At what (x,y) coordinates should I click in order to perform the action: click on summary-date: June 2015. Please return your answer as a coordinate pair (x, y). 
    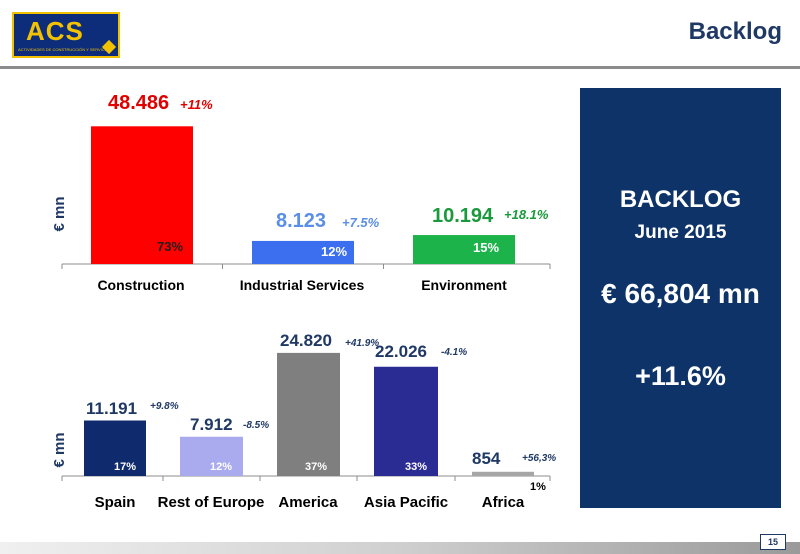
    Looking at the image, I should click on (680, 232).